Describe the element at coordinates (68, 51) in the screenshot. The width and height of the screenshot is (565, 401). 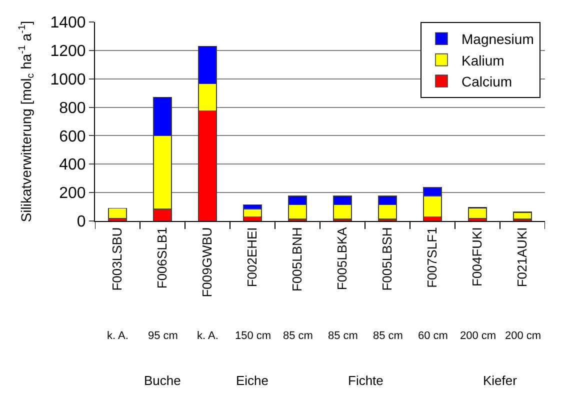
I see `y-tick-label: 1200` at that location.